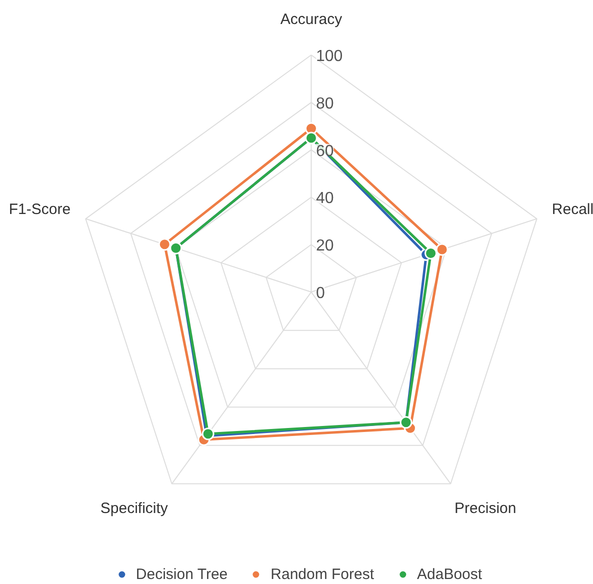 The height and width of the screenshot is (584, 593). Describe the element at coordinates (325, 103) in the screenshot. I see `y-tick-label: 80` at that location.